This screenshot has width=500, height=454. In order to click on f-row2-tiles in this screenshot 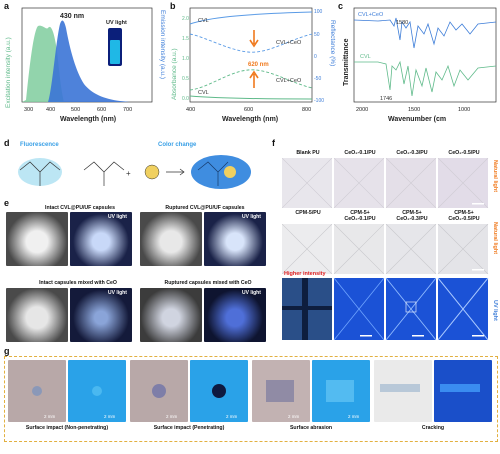, I will do `click(385, 249)`.